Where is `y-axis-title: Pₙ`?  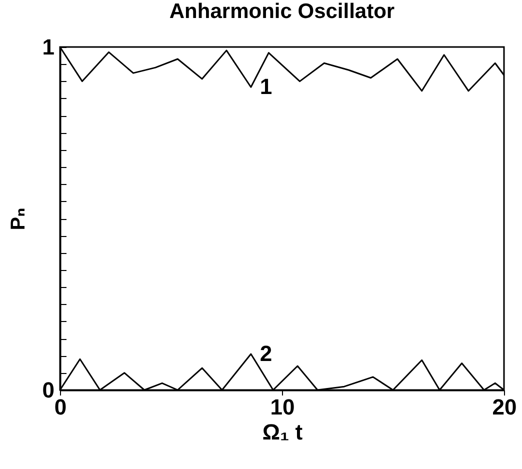 y-axis-title: Pₙ is located at coordinates (18, 219).